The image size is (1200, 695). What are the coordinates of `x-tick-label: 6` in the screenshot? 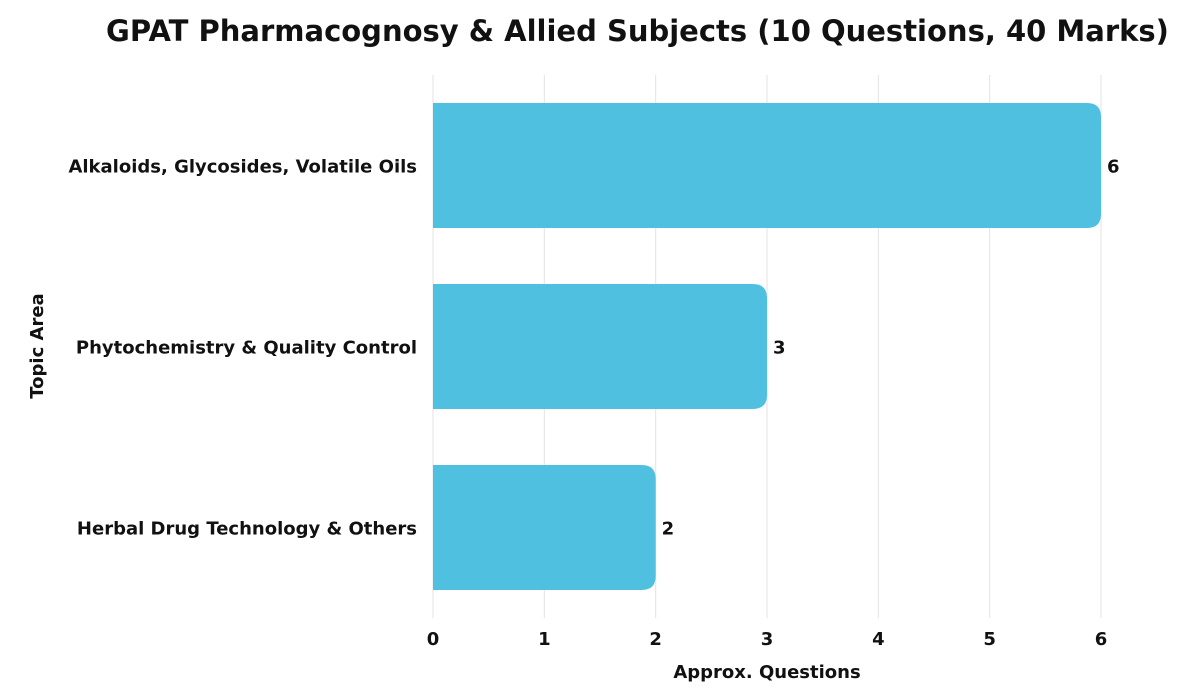 It's located at (1101, 639).